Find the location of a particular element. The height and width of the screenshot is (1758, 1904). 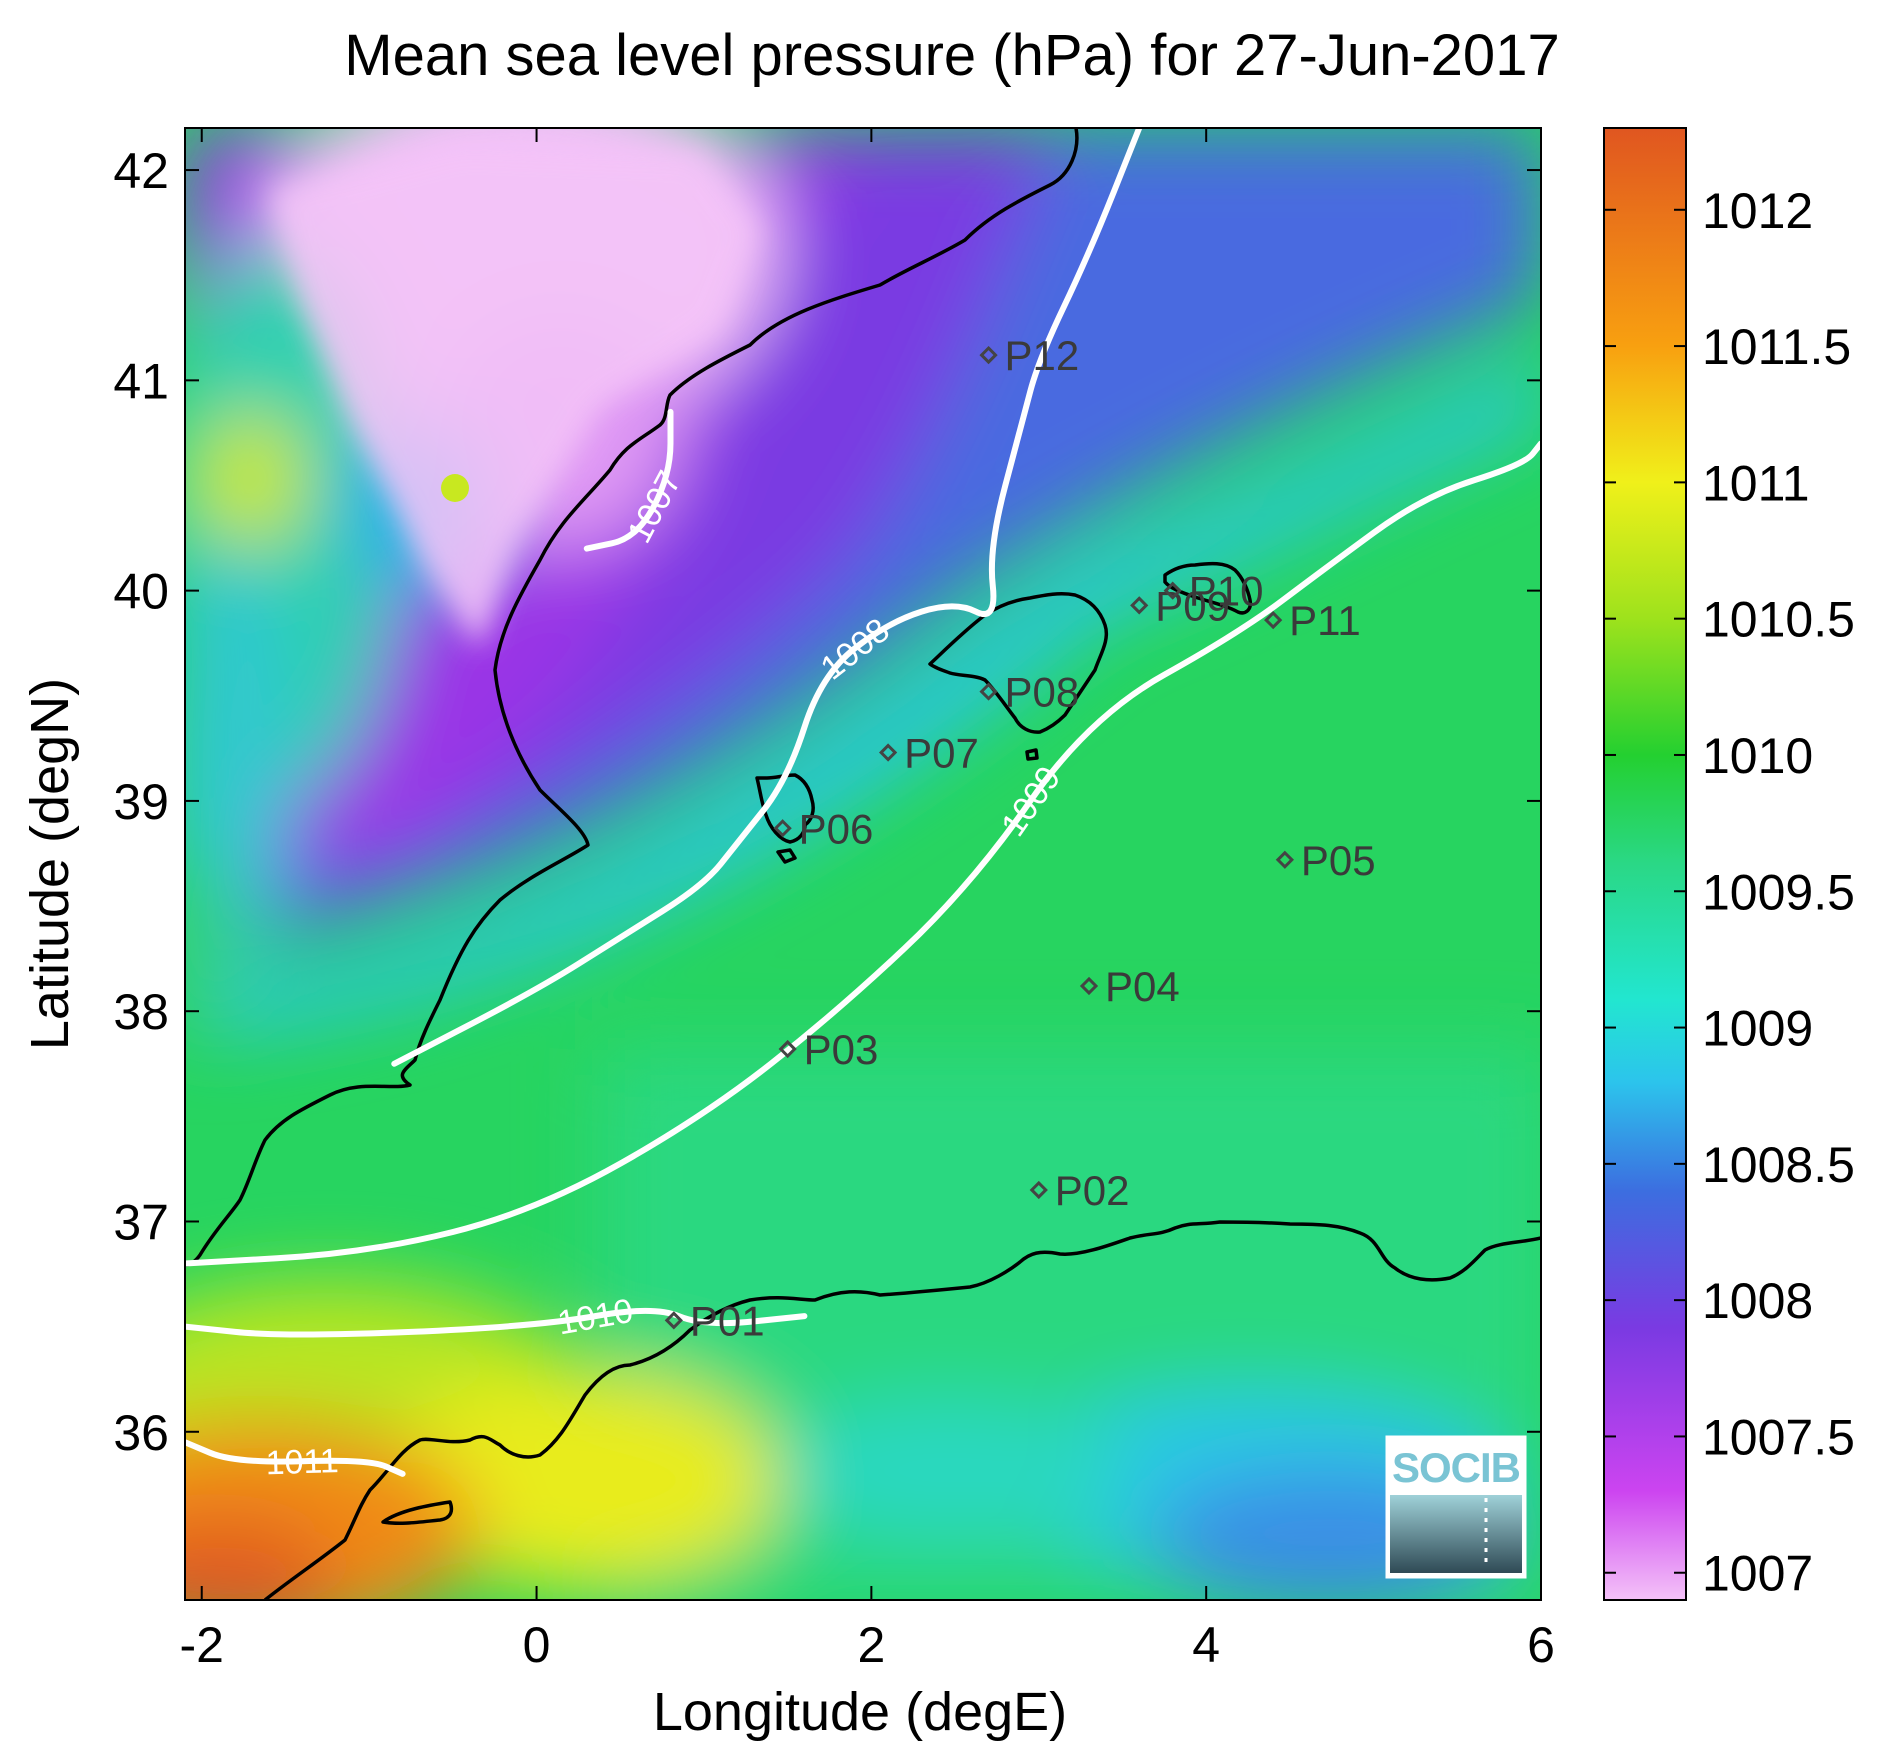

colorbar-tick-label: 1007.5 is located at coordinates (1778, 1437).